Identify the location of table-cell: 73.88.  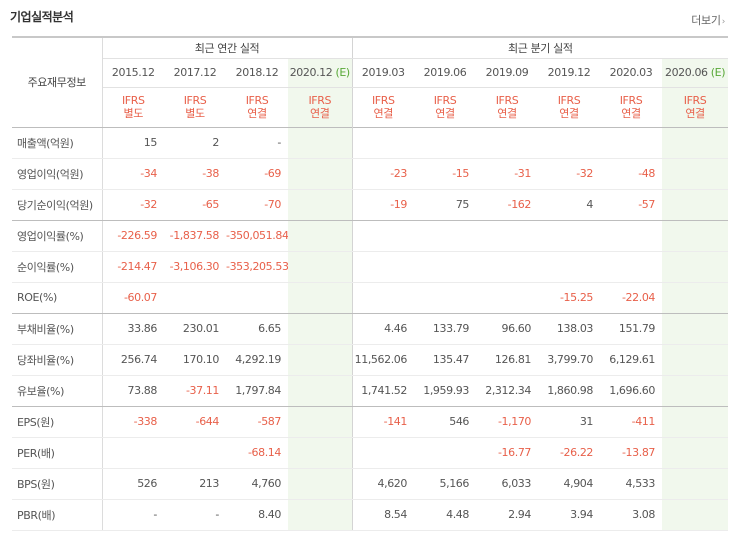
(133, 391).